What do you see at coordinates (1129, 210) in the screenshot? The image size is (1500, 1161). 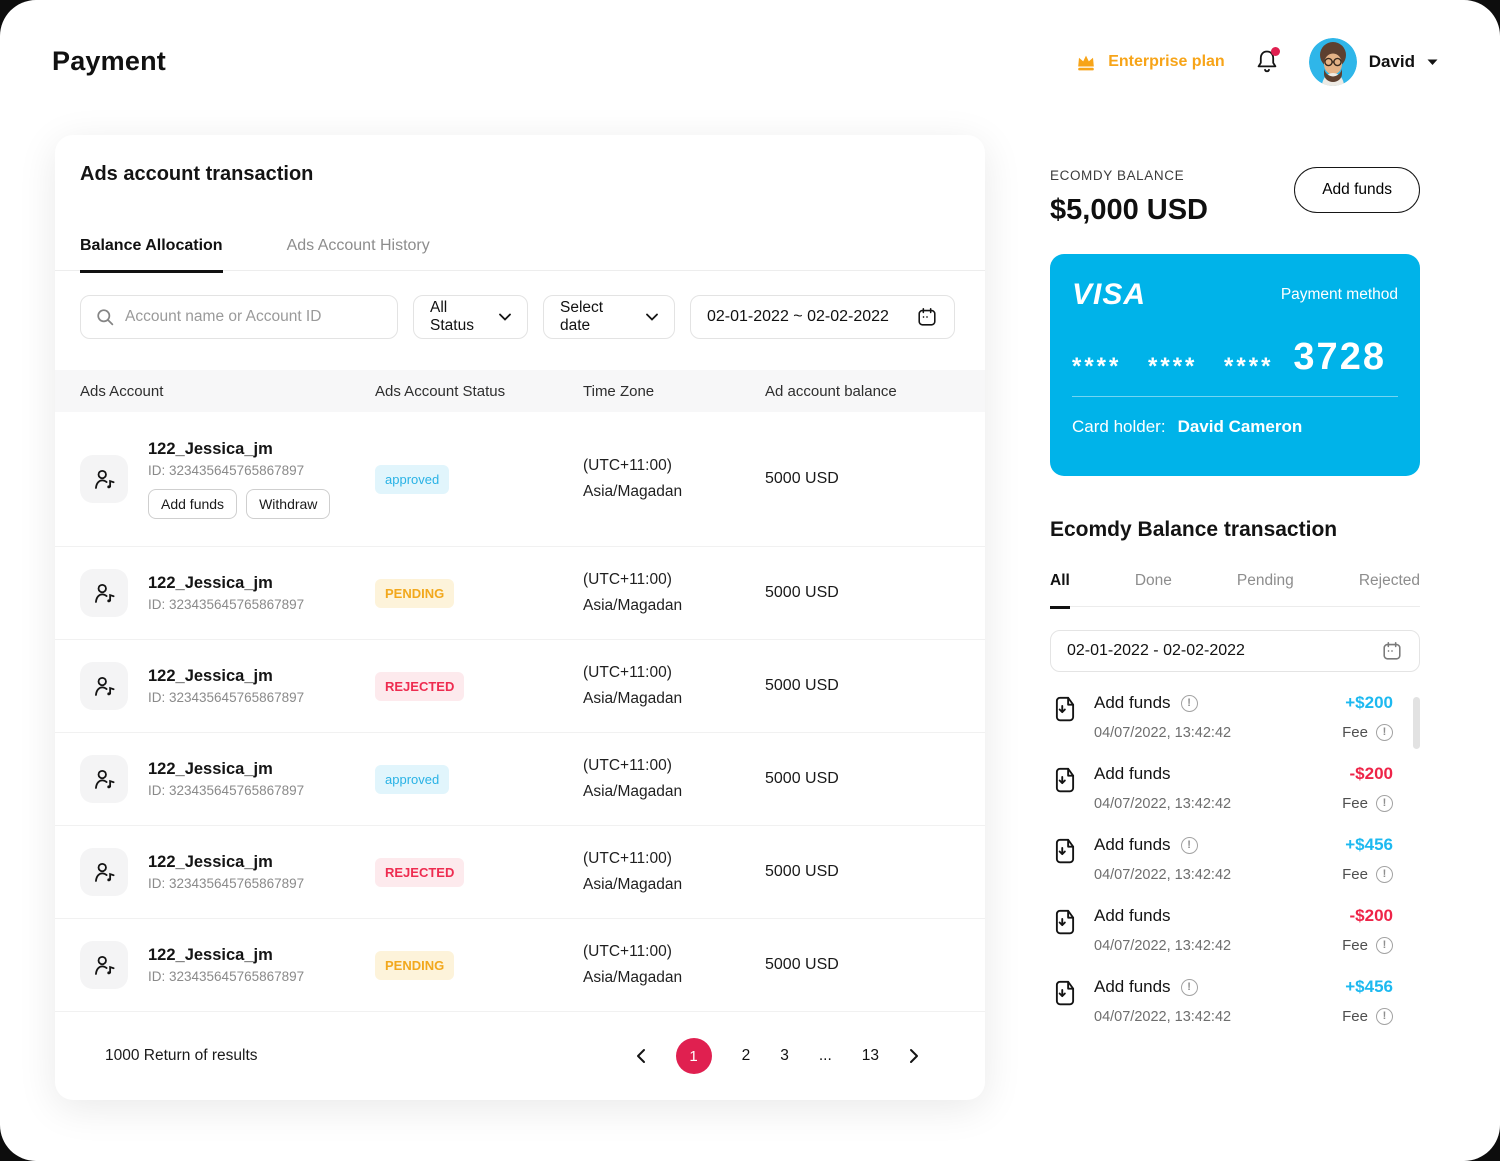 I see `balance-value: $5,000 USD` at bounding box center [1129, 210].